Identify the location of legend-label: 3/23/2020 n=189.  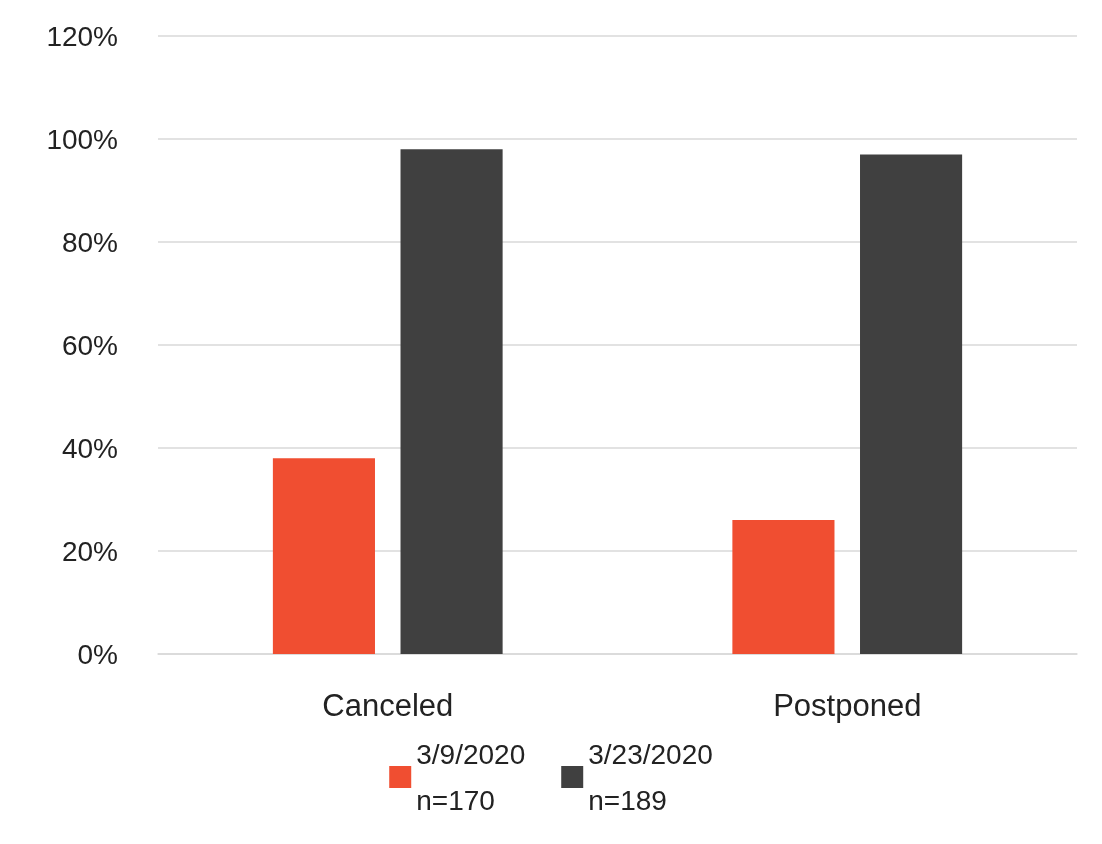
(650, 777).